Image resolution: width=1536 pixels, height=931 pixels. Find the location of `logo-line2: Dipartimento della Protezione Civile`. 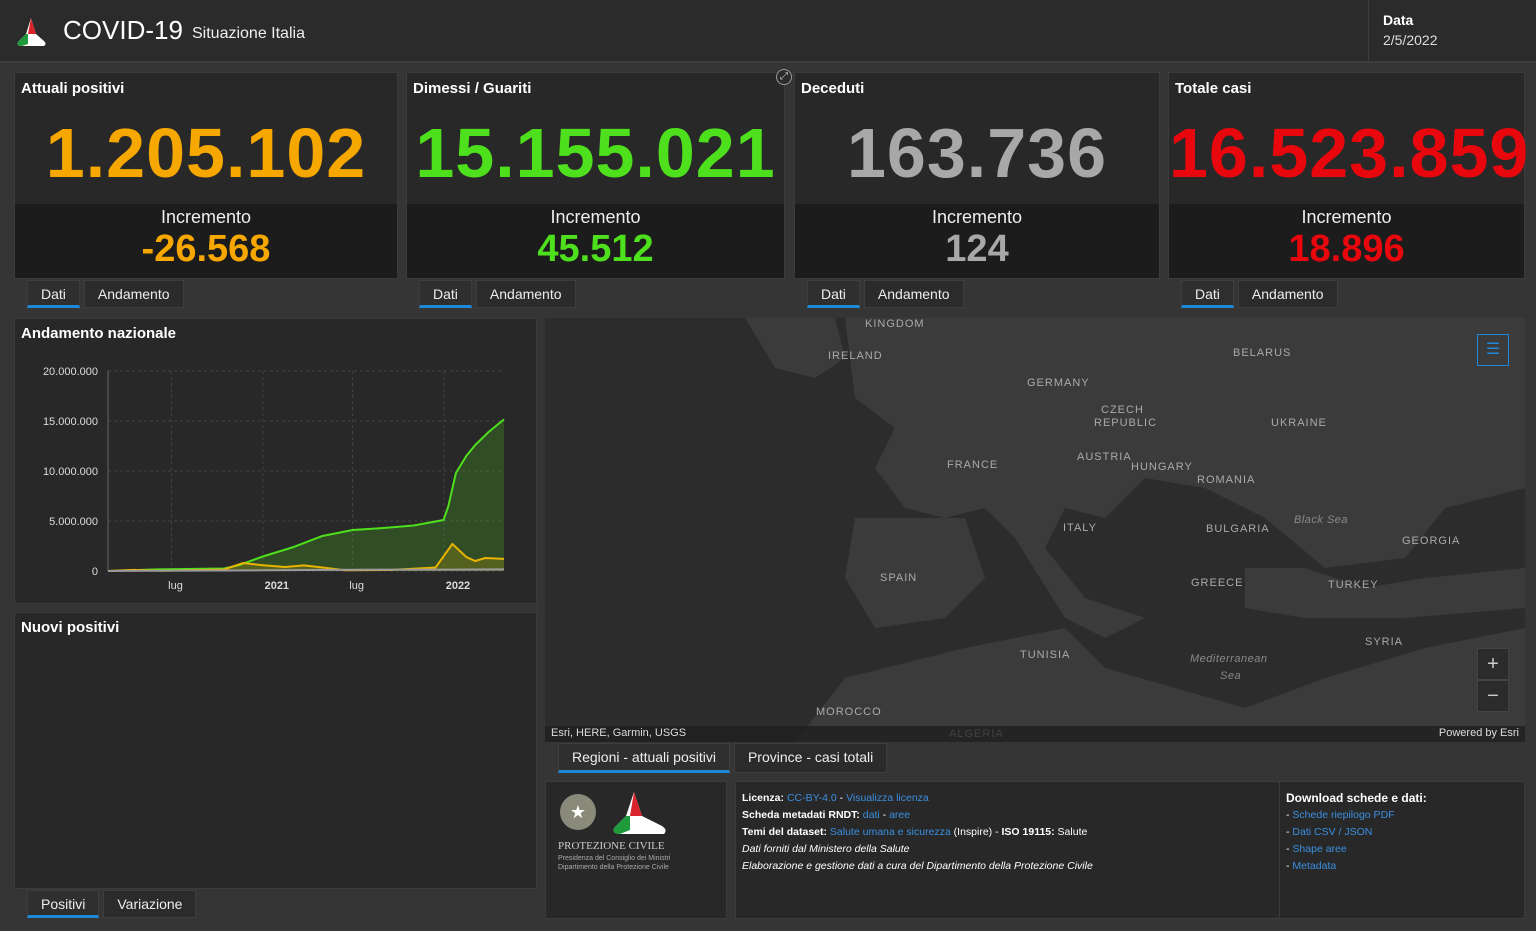

logo-line2: Dipartimento della Protezione Civile is located at coordinates (613, 867).